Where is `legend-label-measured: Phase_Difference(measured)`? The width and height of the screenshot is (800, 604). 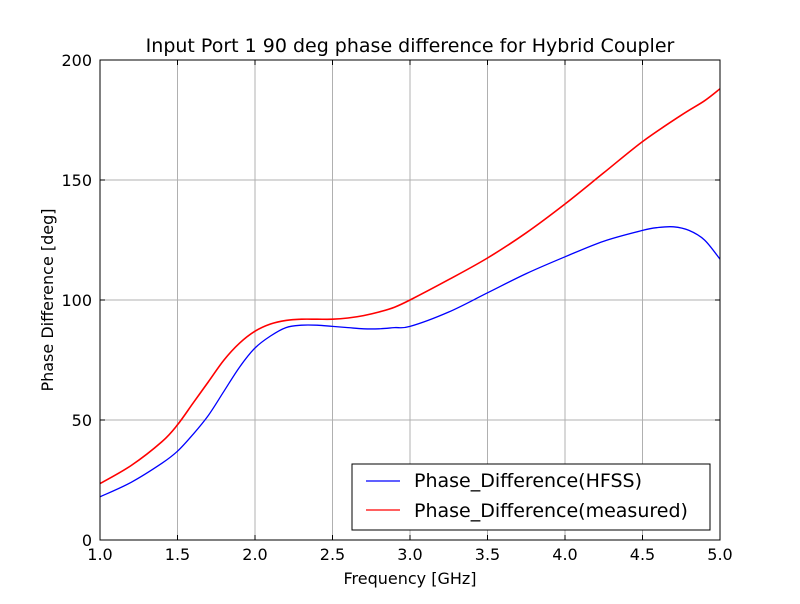 legend-label-measured: Phase_Difference(measured) is located at coordinates (551, 511).